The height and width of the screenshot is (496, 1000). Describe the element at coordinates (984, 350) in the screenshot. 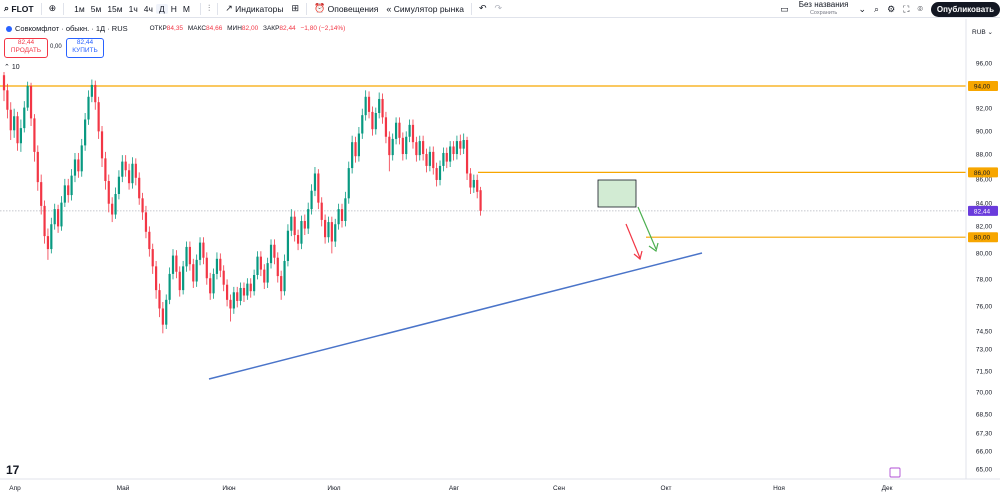

I see `y-tick-label: 73,00` at that location.